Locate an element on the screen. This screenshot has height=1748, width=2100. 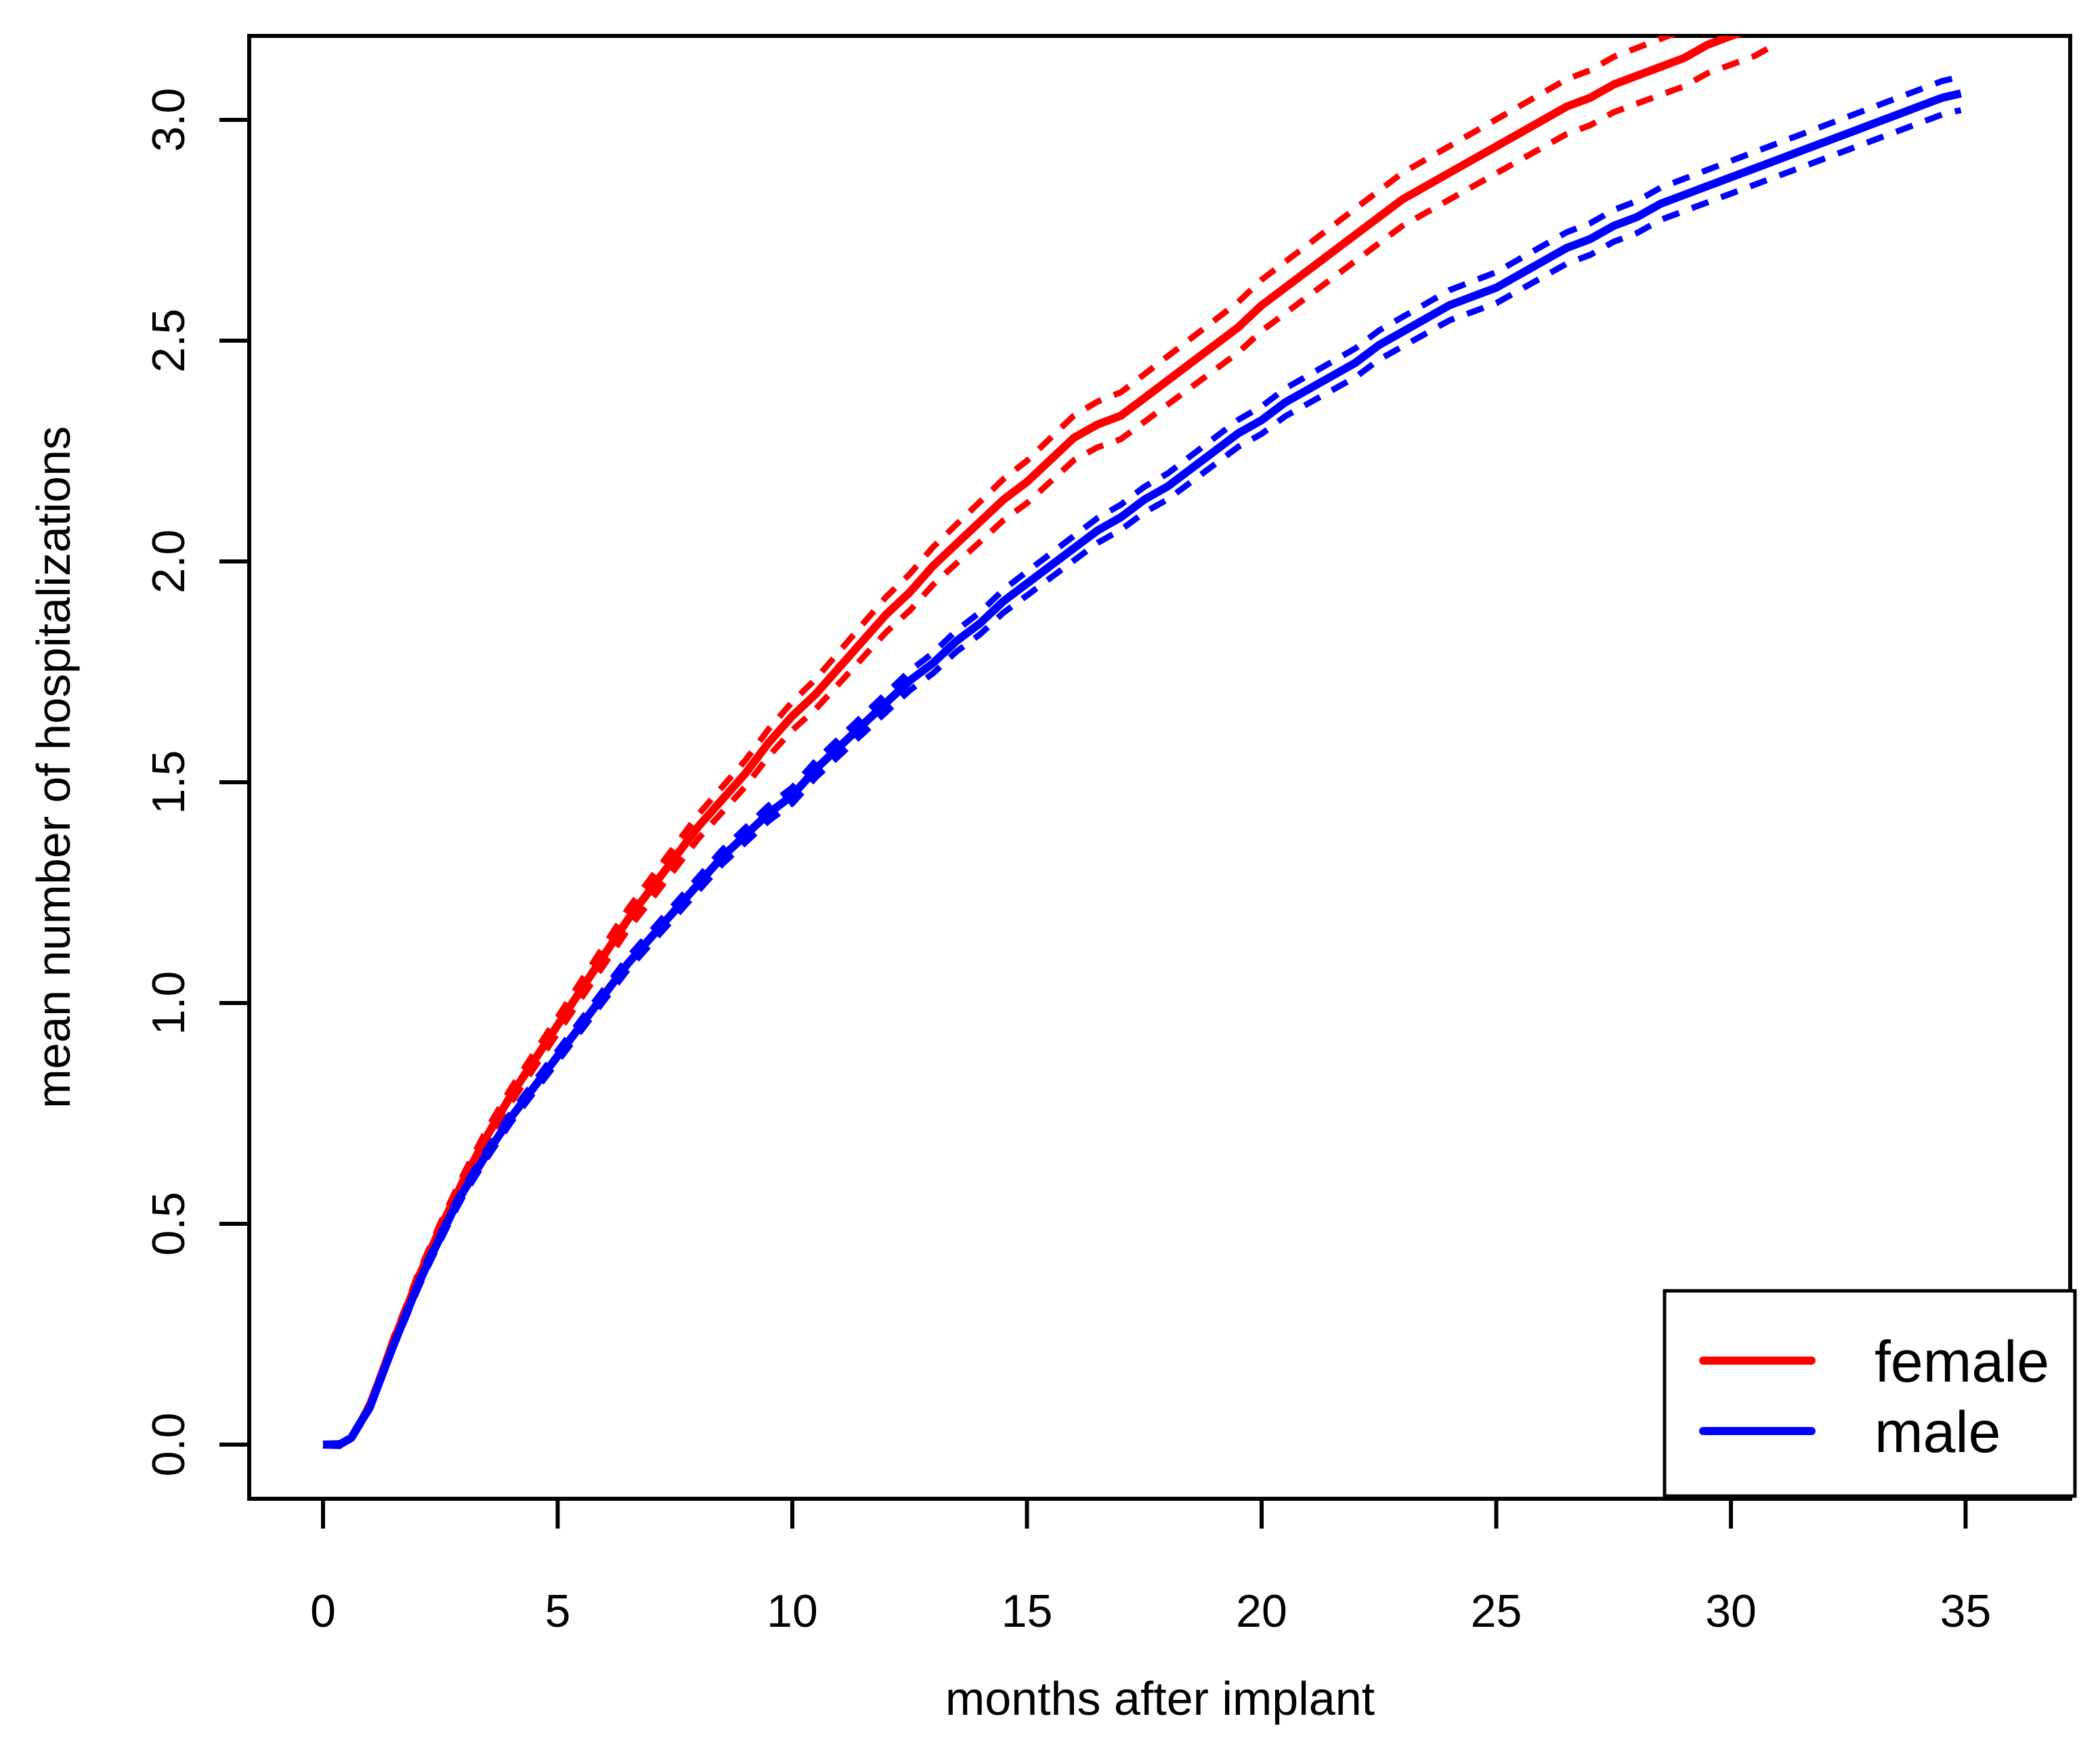
legend-label-male: male is located at coordinates (1937, 1432).